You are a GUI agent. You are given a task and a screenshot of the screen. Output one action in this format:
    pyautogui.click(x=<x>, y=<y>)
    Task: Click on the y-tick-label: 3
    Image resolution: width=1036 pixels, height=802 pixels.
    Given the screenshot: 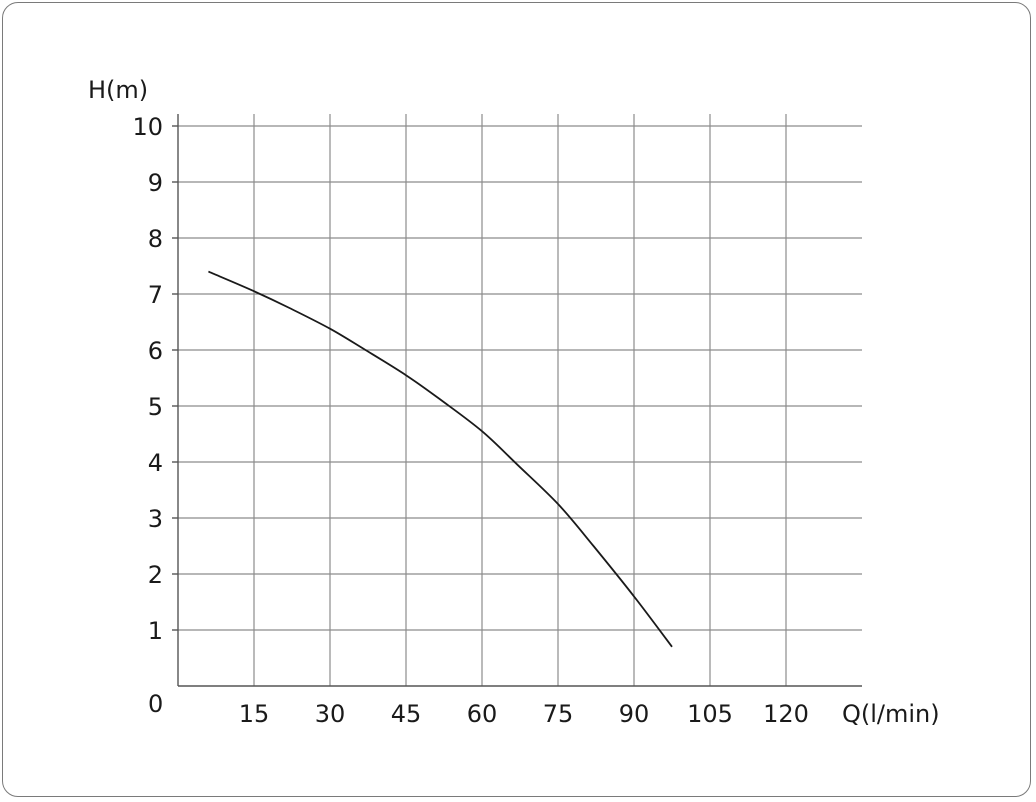 What is the action you would take?
    pyautogui.click(x=155, y=519)
    